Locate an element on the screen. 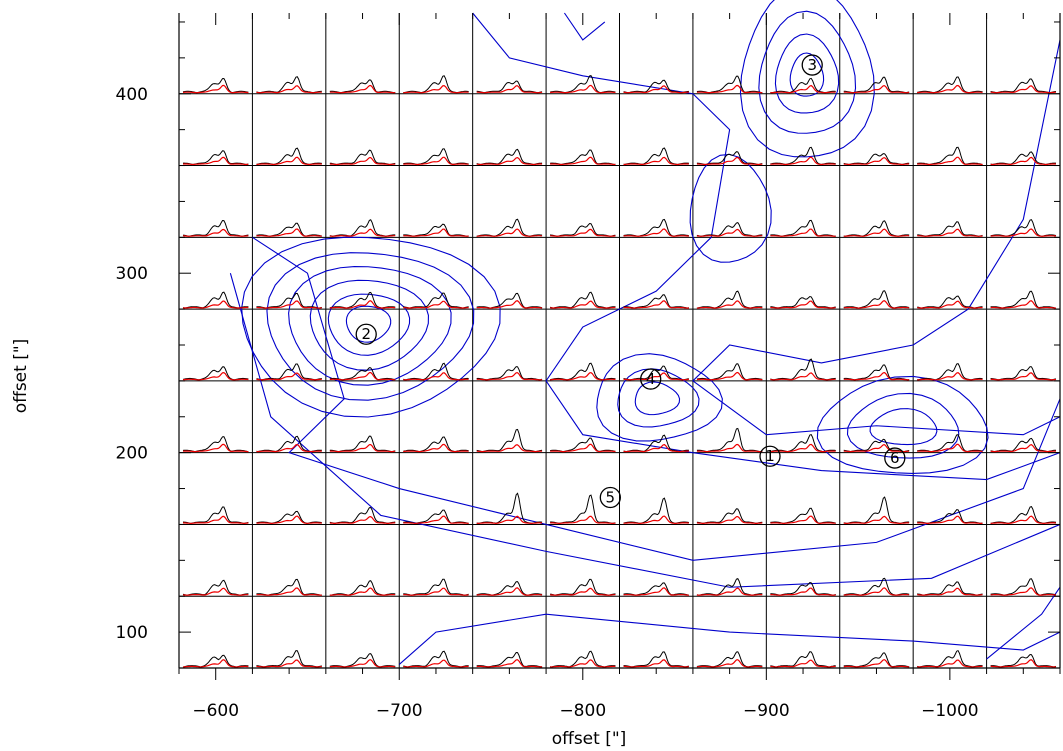  source-marker-label: 2 is located at coordinates (366, 334).